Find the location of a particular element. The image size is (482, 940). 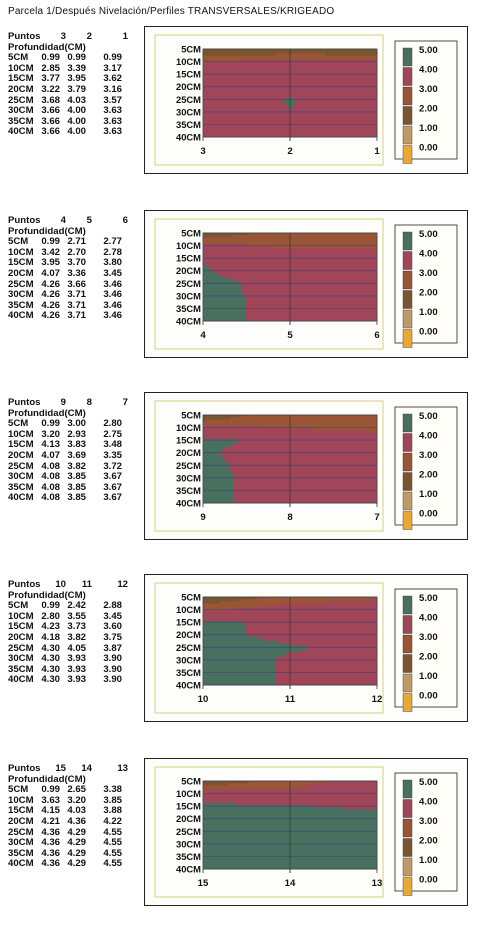

point-id: 8 is located at coordinates (75, 403).